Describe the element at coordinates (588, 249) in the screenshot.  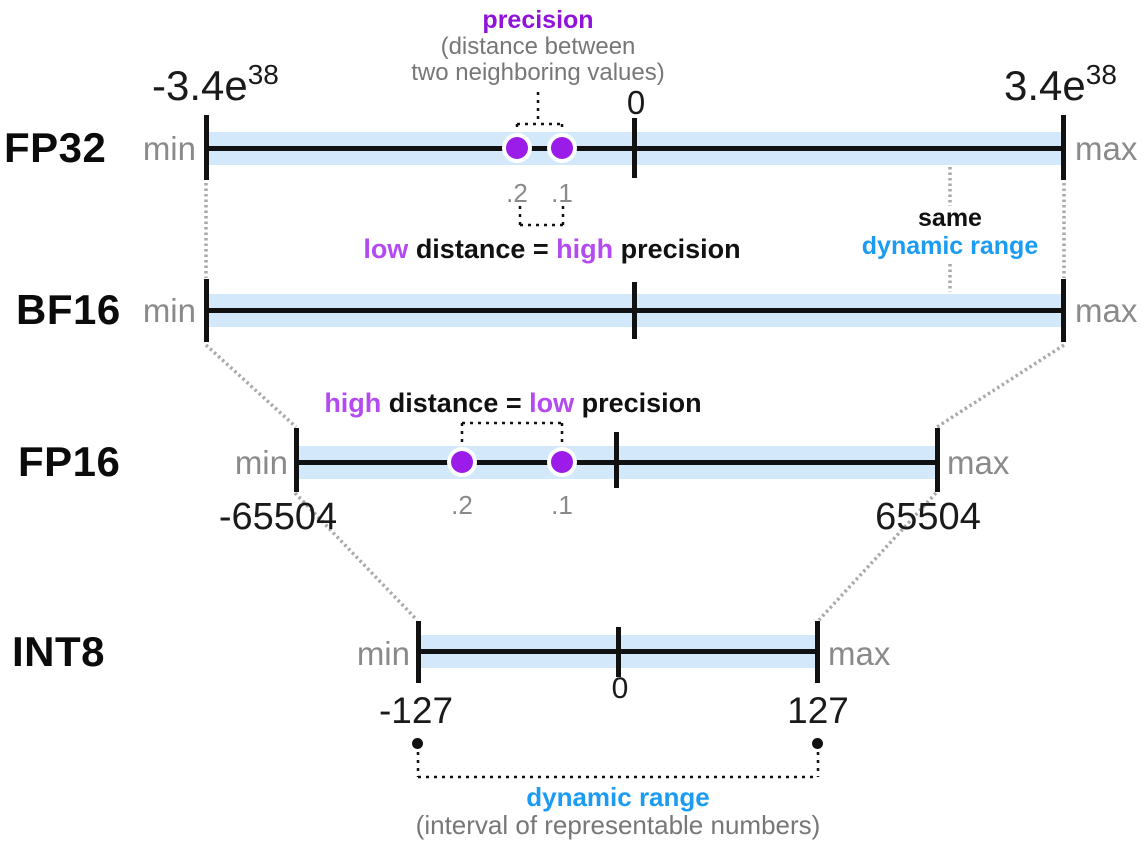
I see `low-distance-word2: high` at that location.